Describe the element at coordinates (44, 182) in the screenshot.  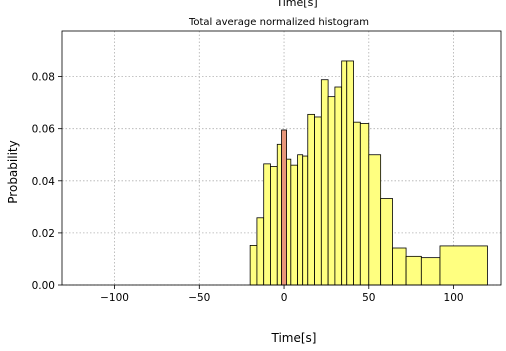
I see `y-tick-label: 0.04` at that location.